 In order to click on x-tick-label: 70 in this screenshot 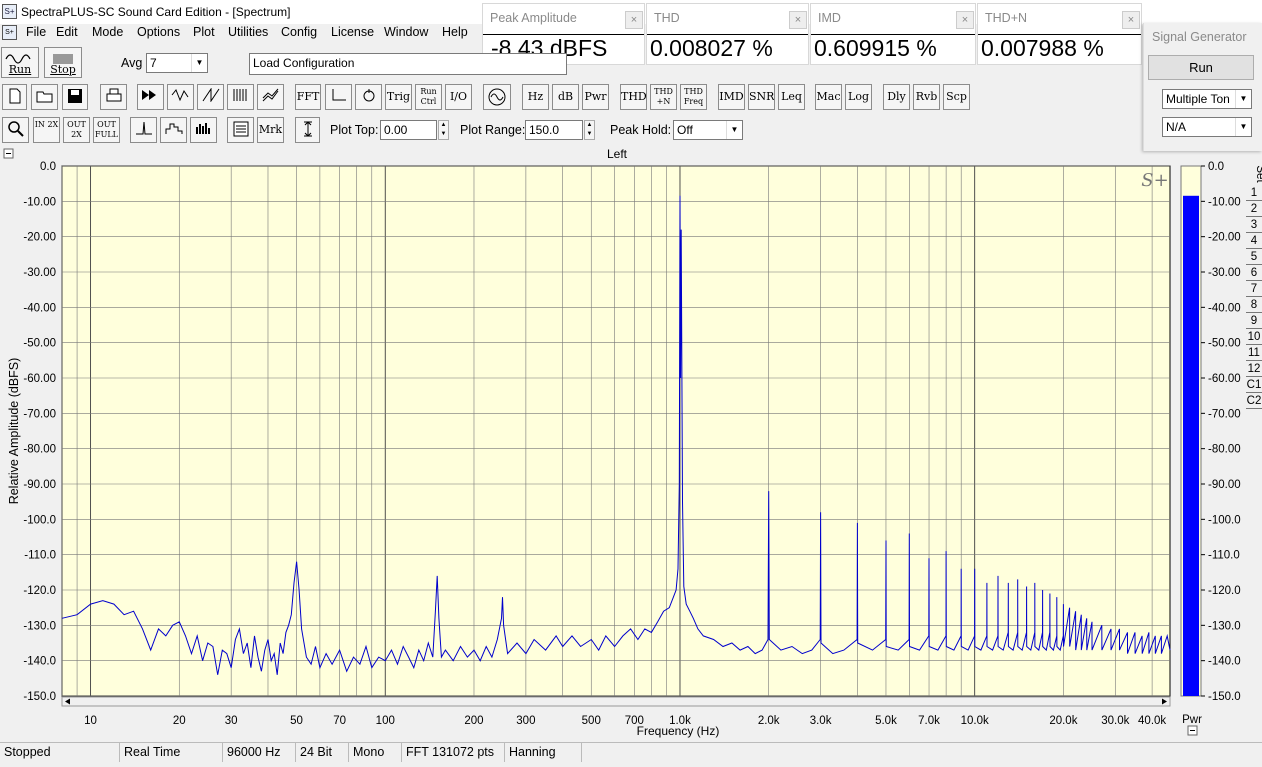, I will do `click(339, 721)`.